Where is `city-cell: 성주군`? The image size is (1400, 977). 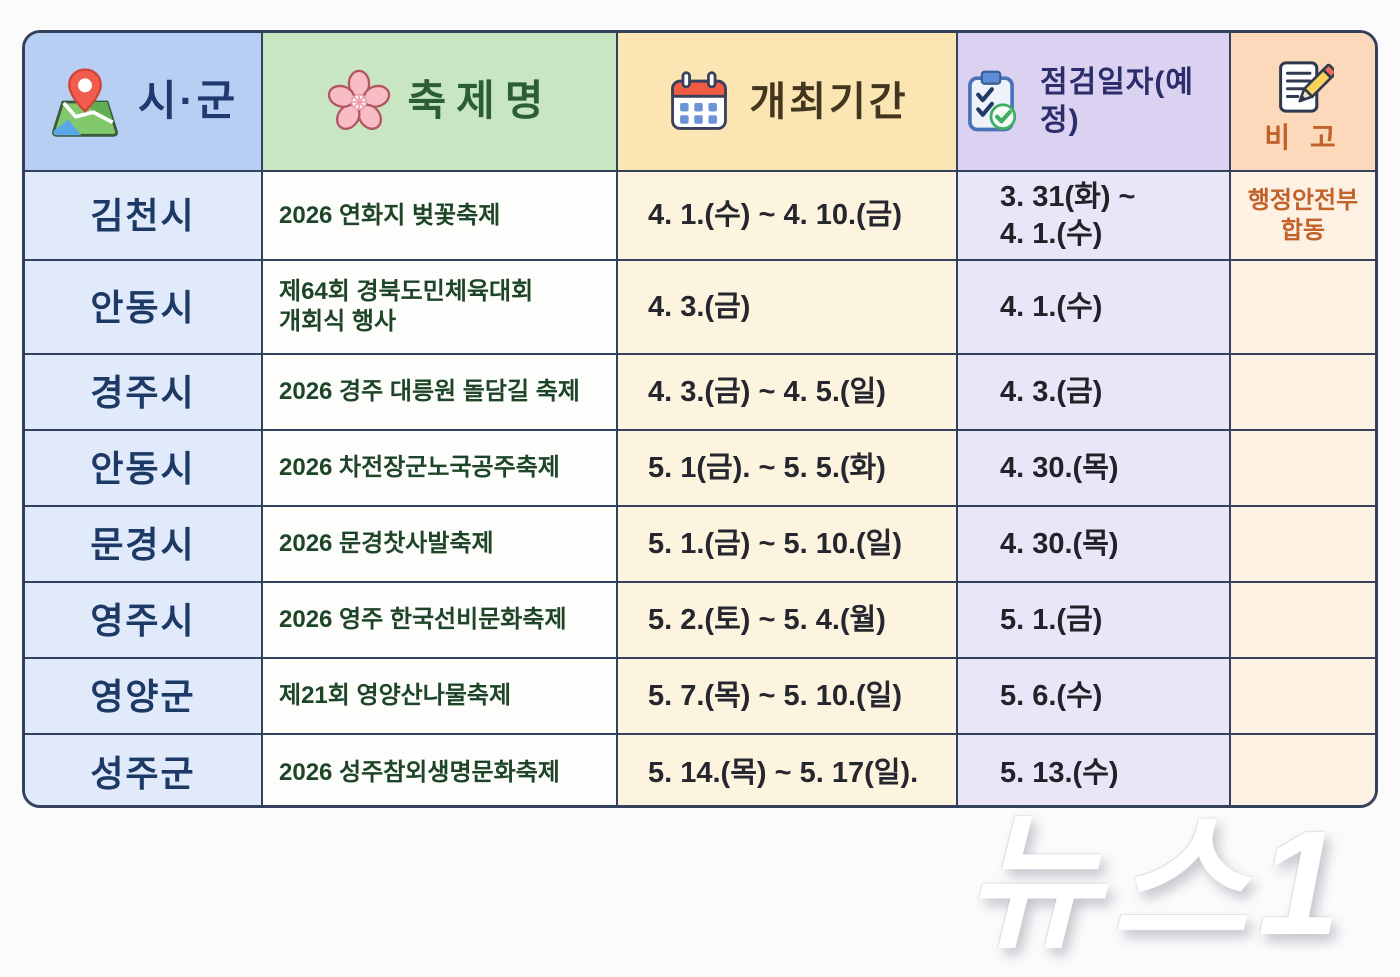
city-cell: 성주군 is located at coordinates (144, 770).